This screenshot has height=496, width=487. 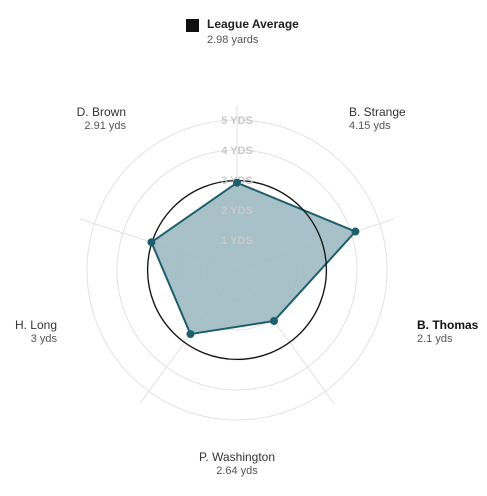 I want to click on player-name: P. Washington, so click(x=237, y=457).